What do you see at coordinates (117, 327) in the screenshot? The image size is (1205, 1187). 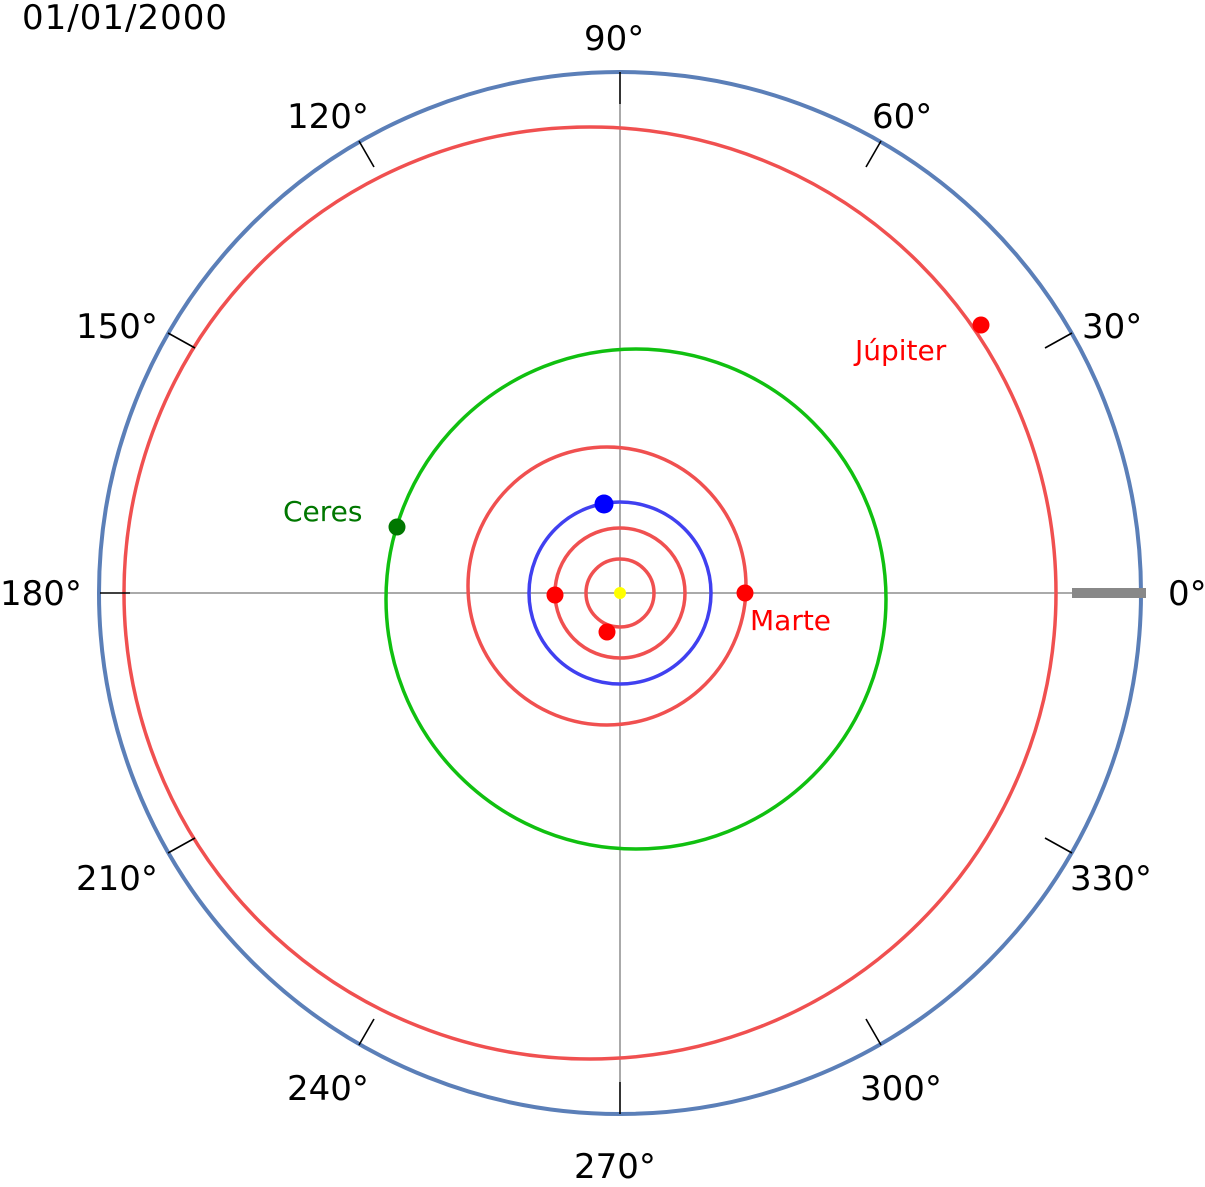 I see `angle-label-150: 150°` at bounding box center [117, 327].